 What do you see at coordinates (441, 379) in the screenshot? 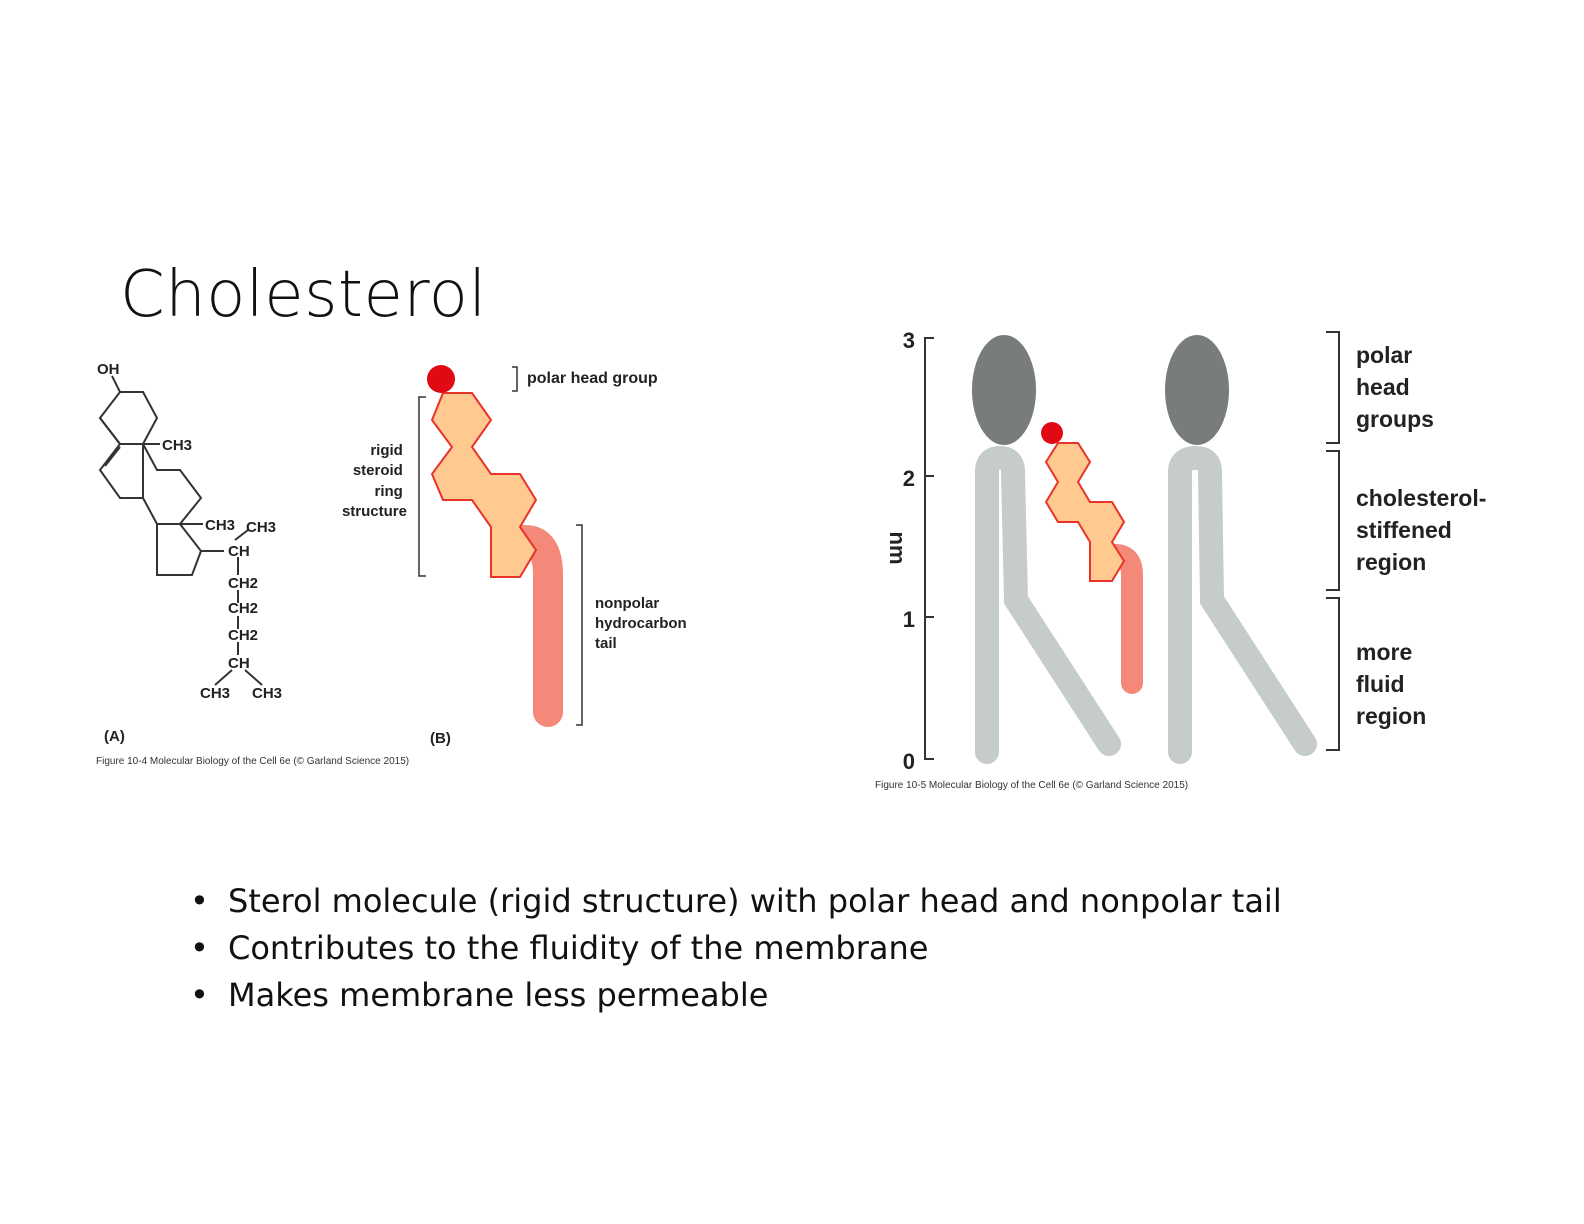
I see `polar-head-dot` at bounding box center [441, 379].